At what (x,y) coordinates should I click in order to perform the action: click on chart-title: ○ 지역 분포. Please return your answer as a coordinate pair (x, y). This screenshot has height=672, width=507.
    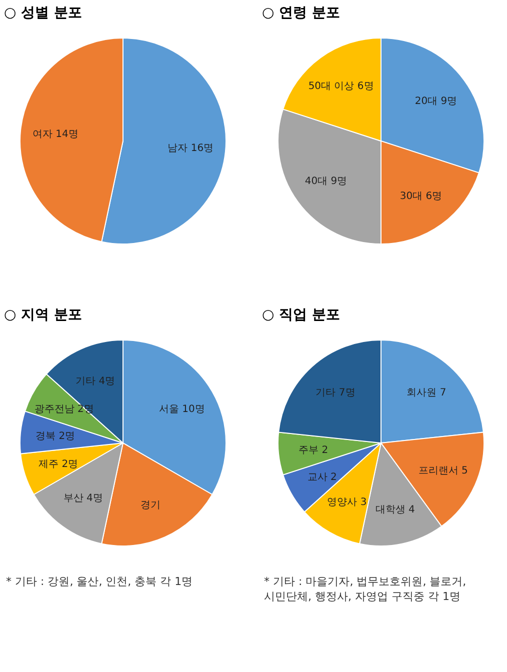
    Looking at the image, I should click on (43, 315).